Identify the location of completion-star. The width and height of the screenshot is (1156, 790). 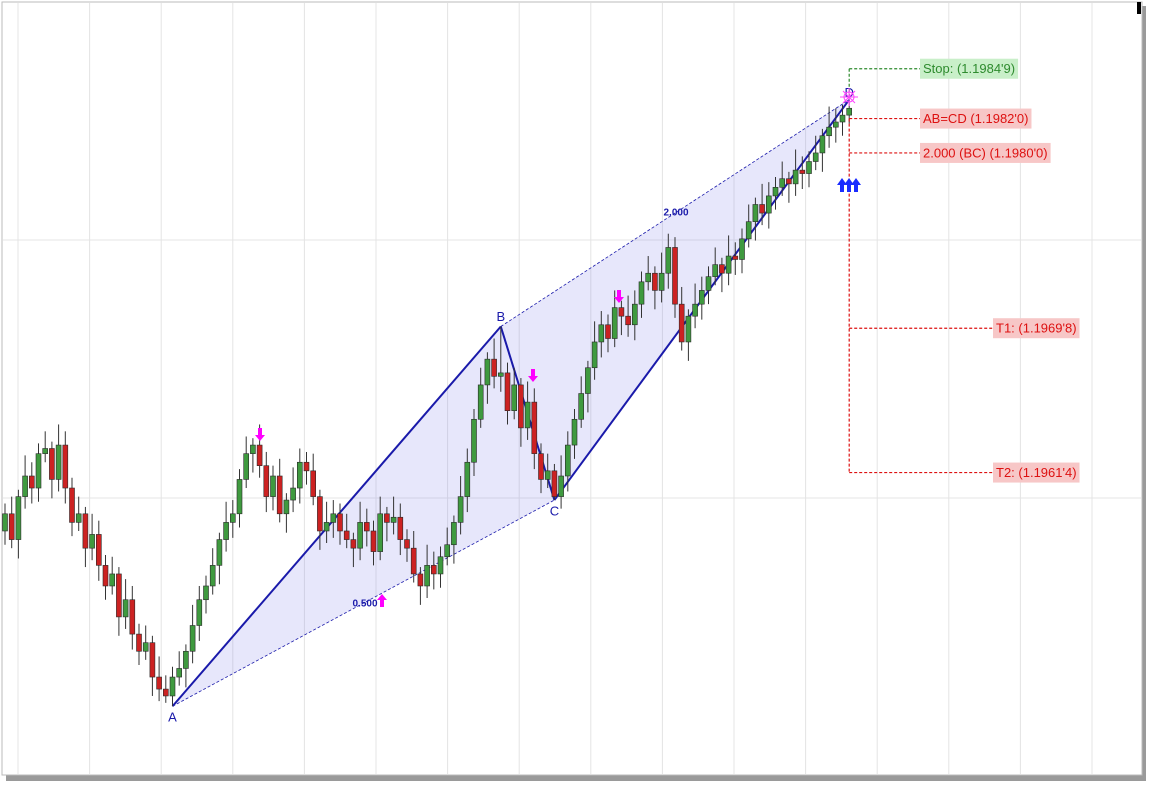
(849, 97).